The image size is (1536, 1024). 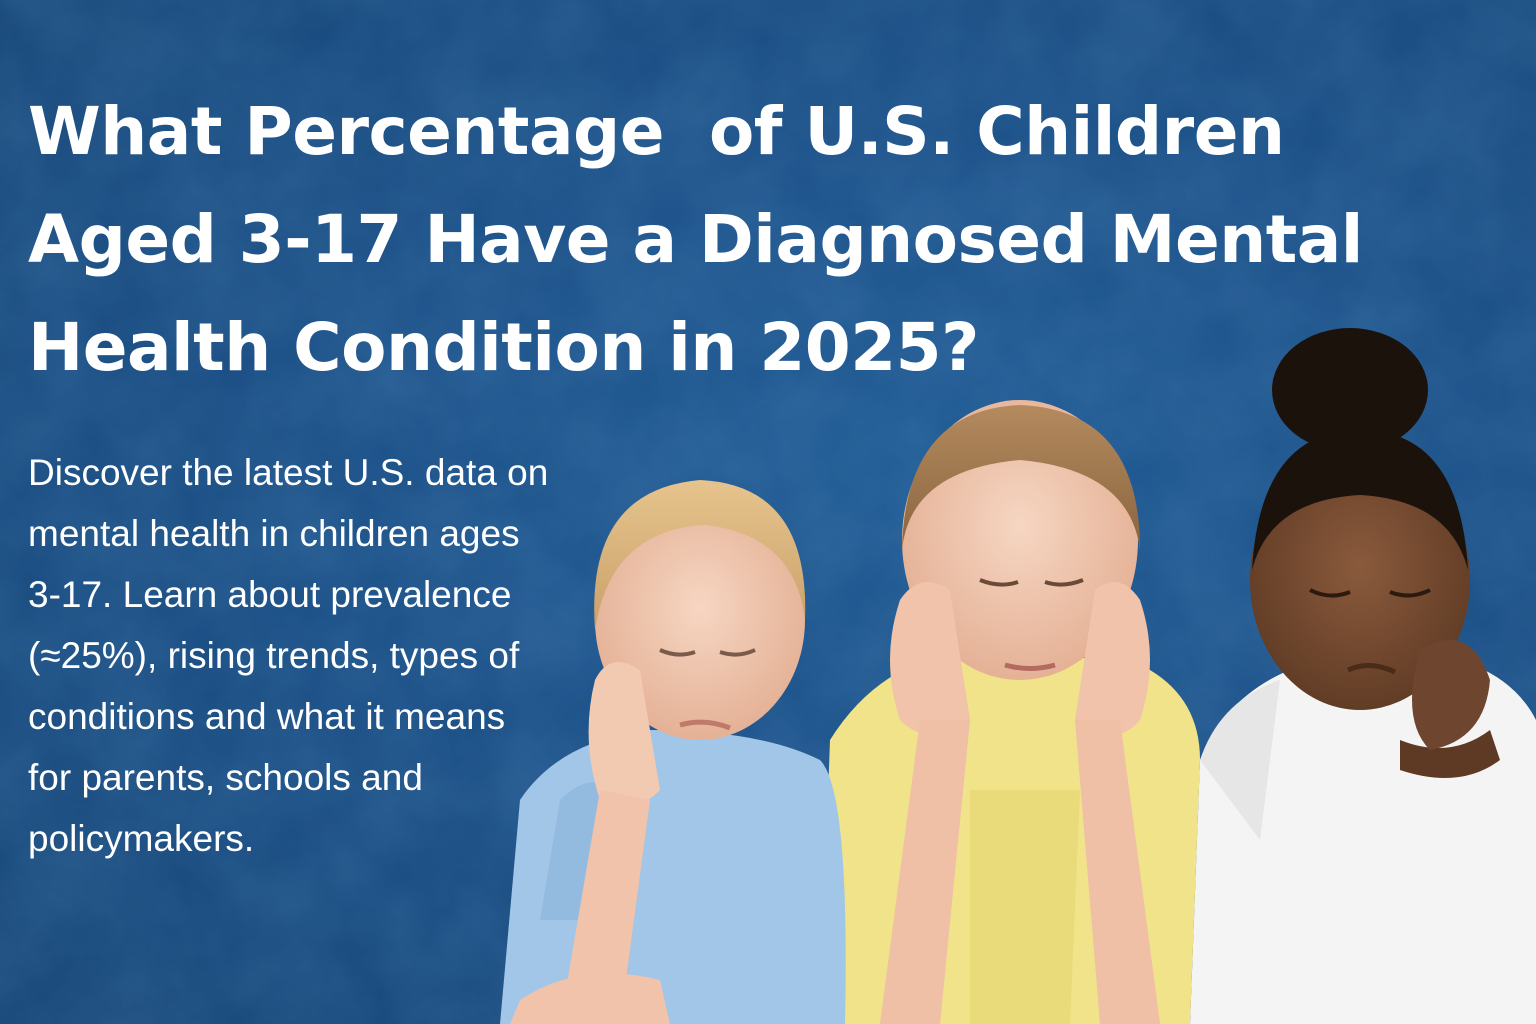 What do you see at coordinates (695, 239) in the screenshot?
I see `headline-line-2: Aged 3-17 Have a Diagnosed Mental` at bounding box center [695, 239].